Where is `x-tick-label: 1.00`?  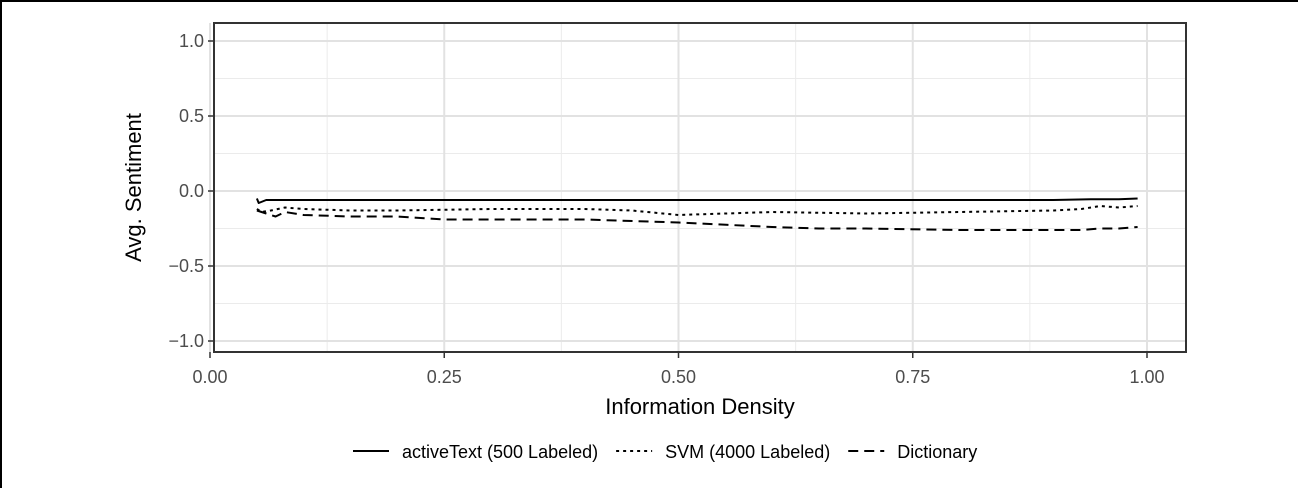 x-tick-label: 1.00 is located at coordinates (1146, 377).